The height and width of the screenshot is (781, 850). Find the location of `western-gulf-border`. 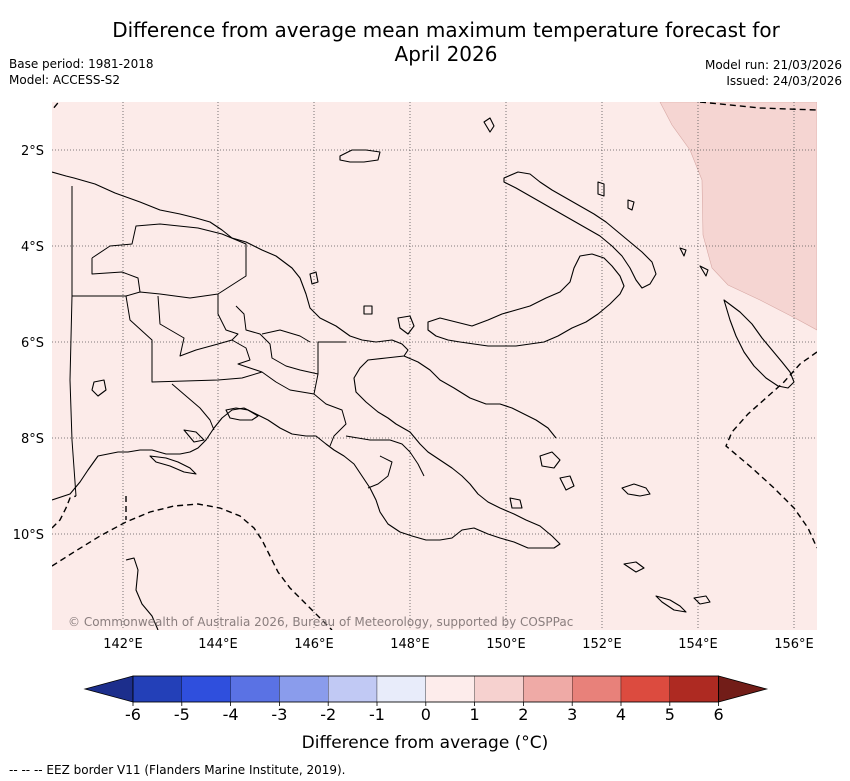

western-gulf-border is located at coordinates (193, 407).